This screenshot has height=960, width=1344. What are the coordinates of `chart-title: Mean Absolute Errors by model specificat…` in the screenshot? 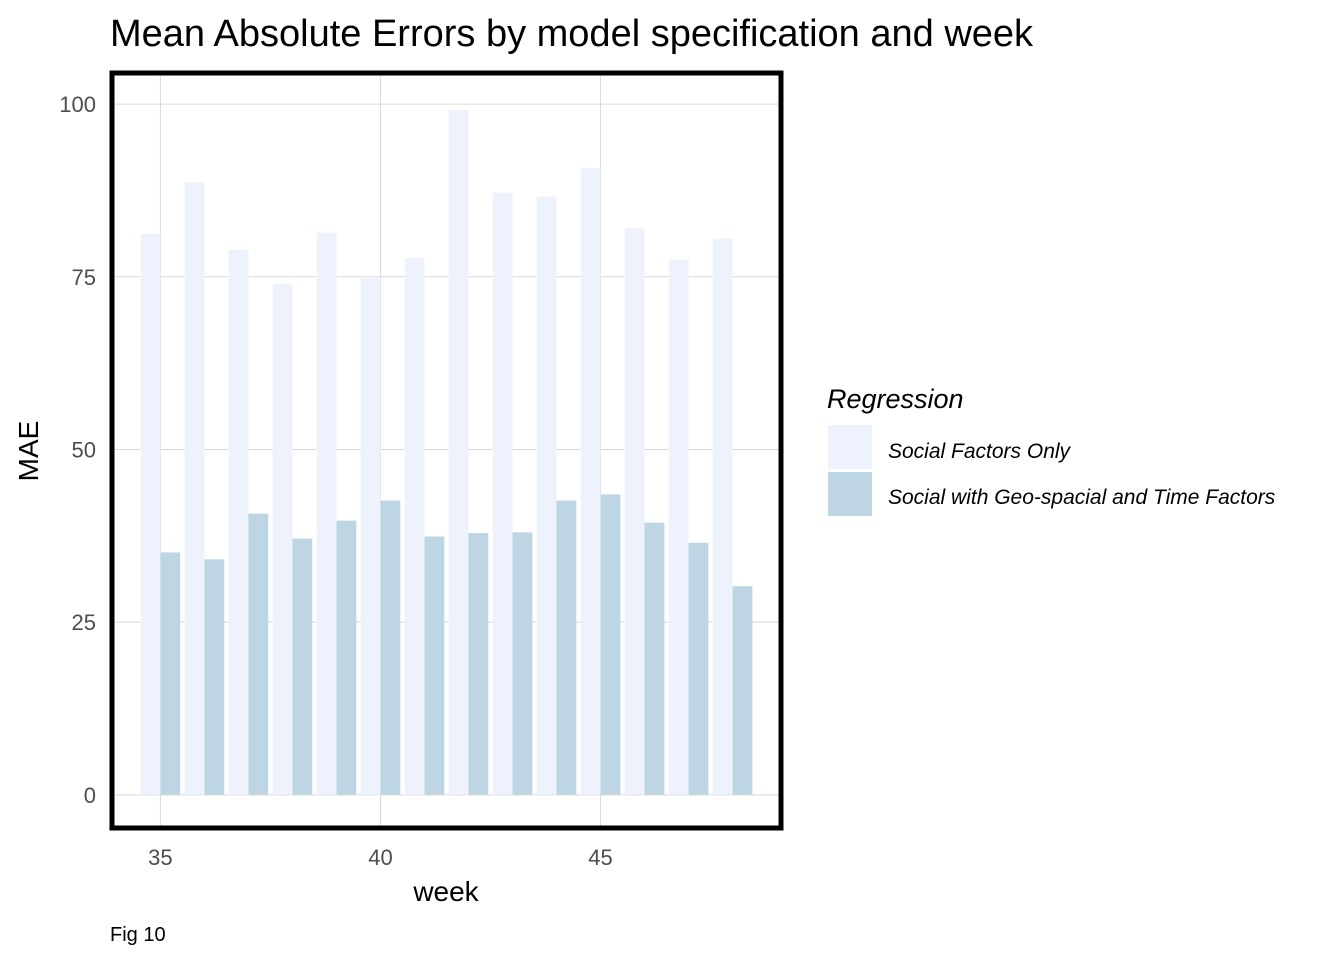 It's located at (572, 34).